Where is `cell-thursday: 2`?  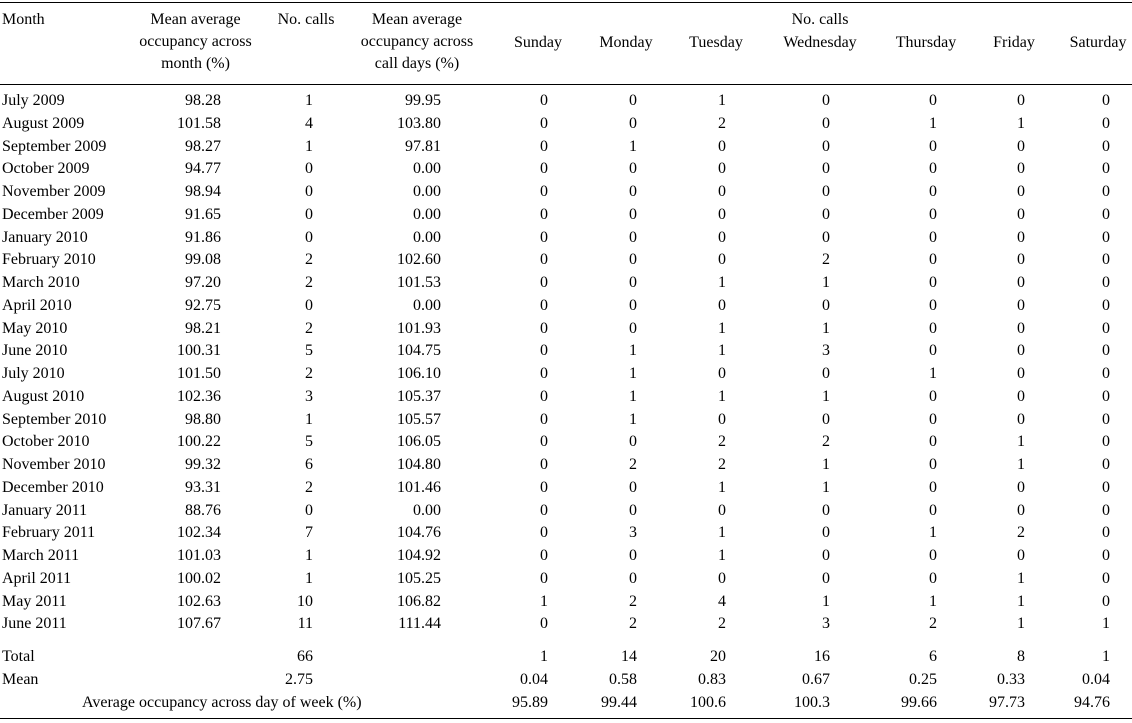 cell-thursday: 2 is located at coordinates (933, 623).